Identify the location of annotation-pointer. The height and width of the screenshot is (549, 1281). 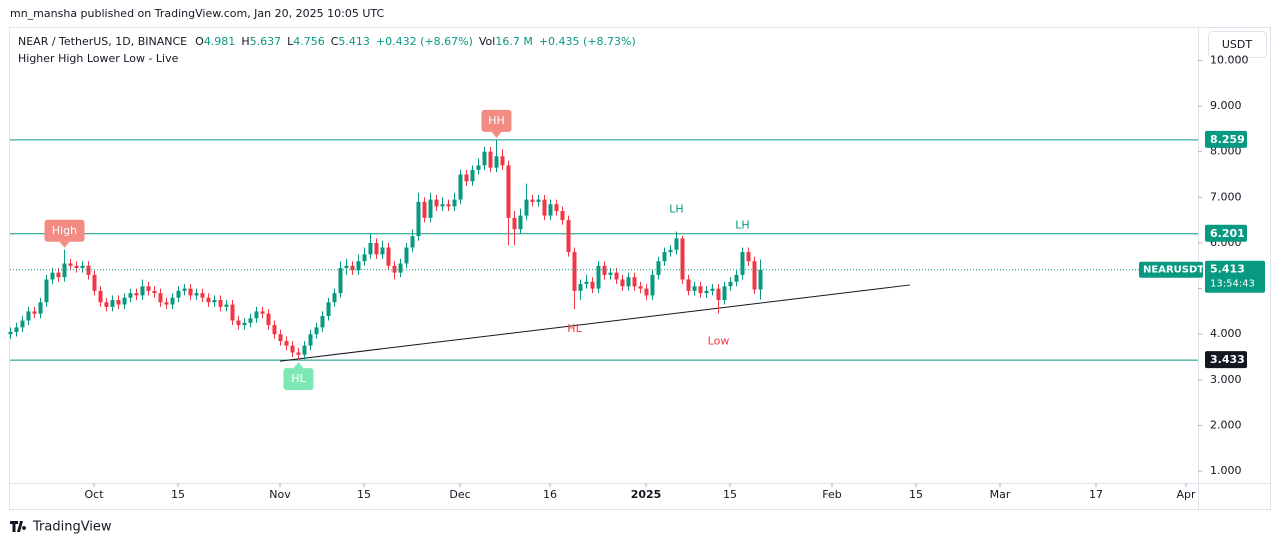
(64, 244).